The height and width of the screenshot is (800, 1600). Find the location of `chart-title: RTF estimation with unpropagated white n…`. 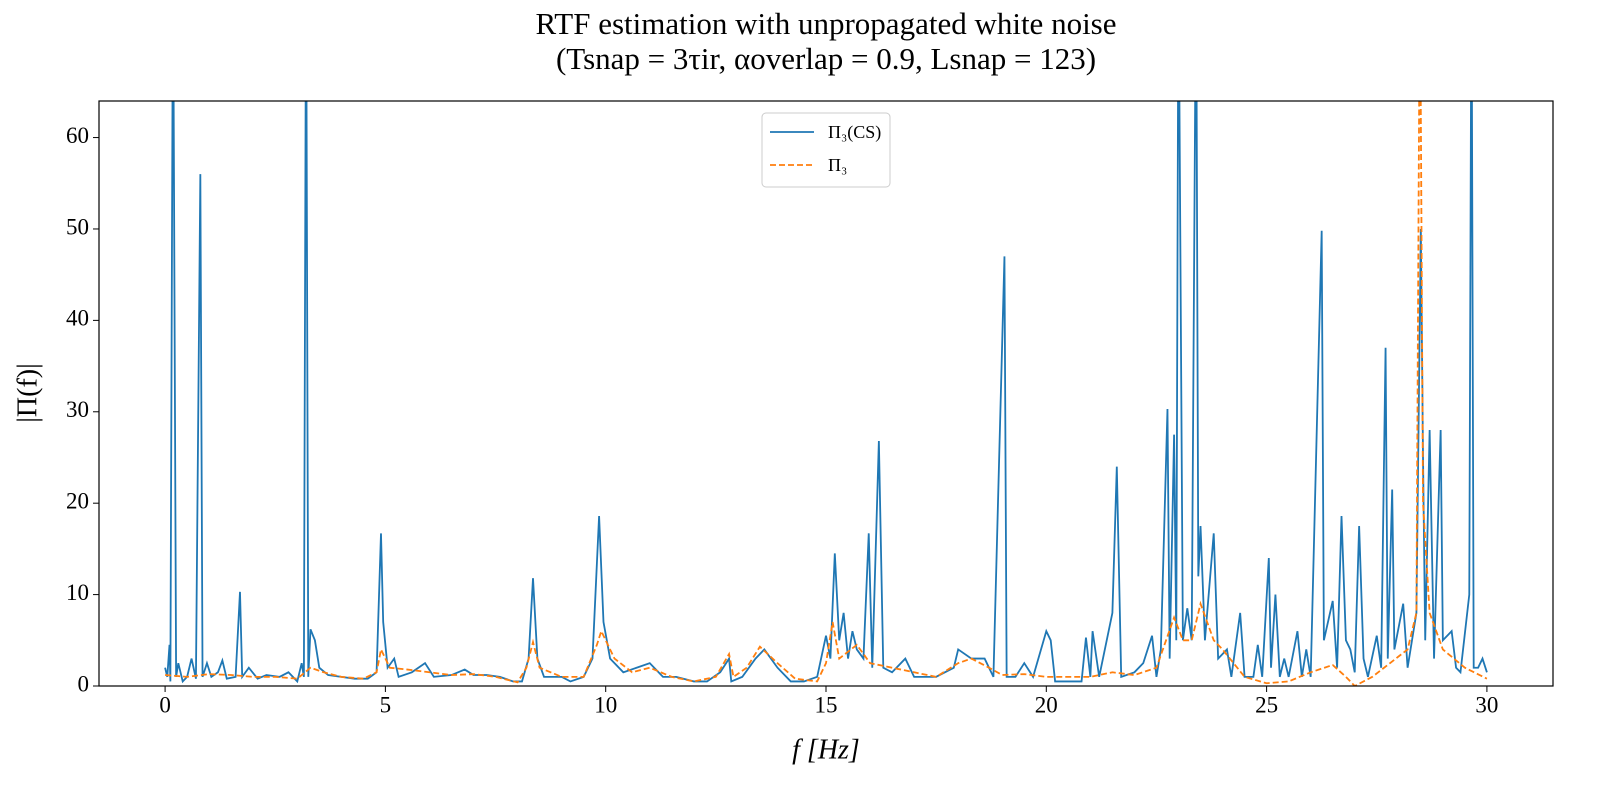

chart-title: RTF estimation with unpropagated white n… is located at coordinates (825, 23).